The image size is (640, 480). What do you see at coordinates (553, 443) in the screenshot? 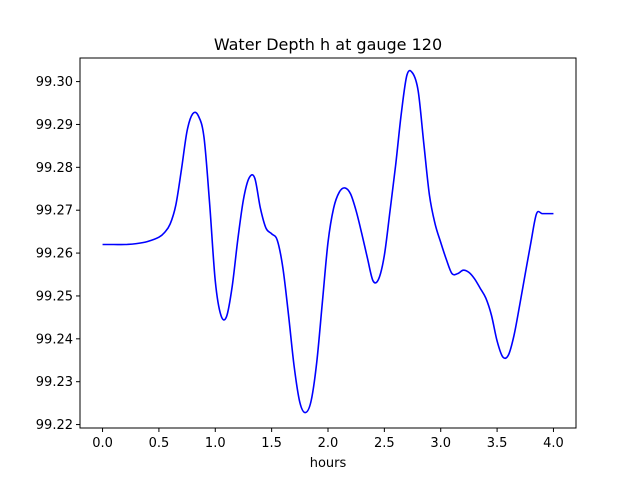
I see `x-tick-label: 4.0` at bounding box center [553, 443].